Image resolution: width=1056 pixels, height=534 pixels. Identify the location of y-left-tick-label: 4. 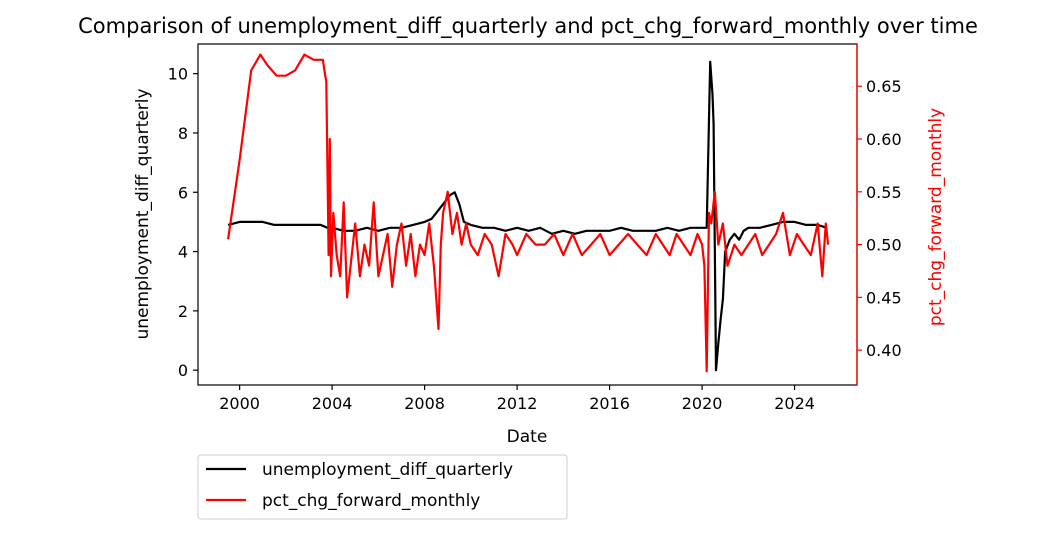
(183, 252).